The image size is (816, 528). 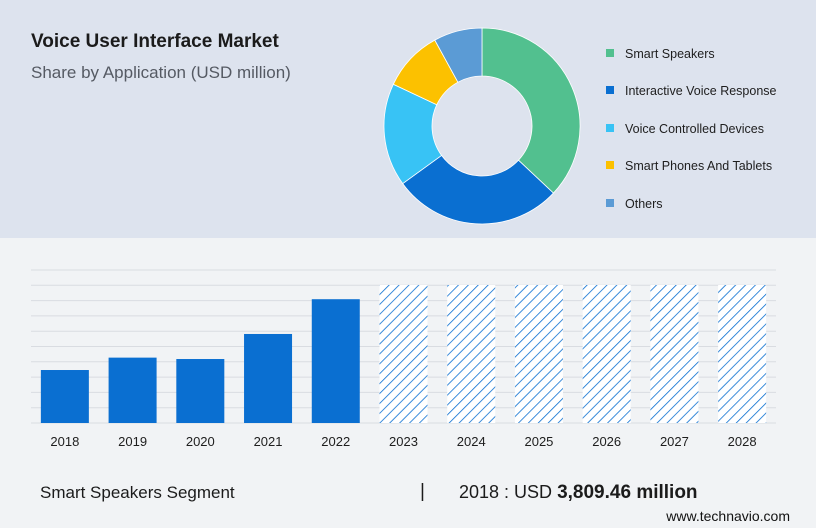 I want to click on footer-segment-label: Smart Speakers Segment, so click(x=137, y=492).